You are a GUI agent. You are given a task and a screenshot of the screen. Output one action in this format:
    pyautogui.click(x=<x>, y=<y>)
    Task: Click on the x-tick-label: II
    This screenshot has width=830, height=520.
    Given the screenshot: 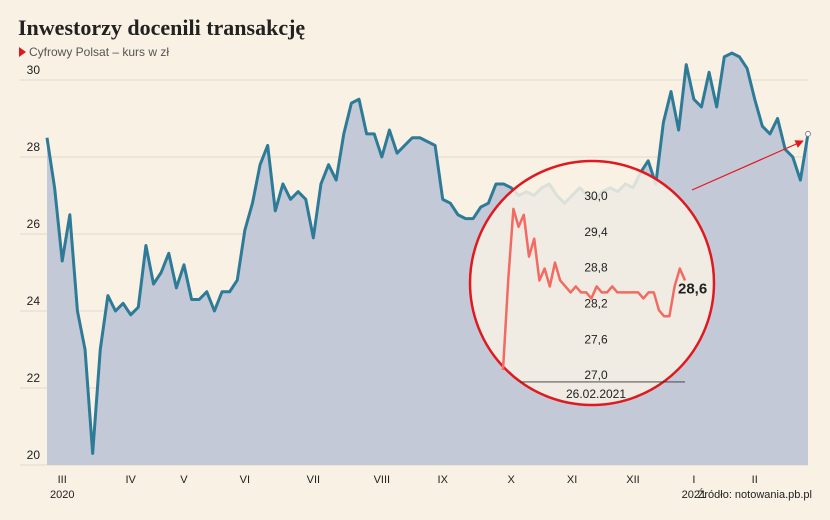 What is the action you would take?
    pyautogui.click(x=755, y=480)
    